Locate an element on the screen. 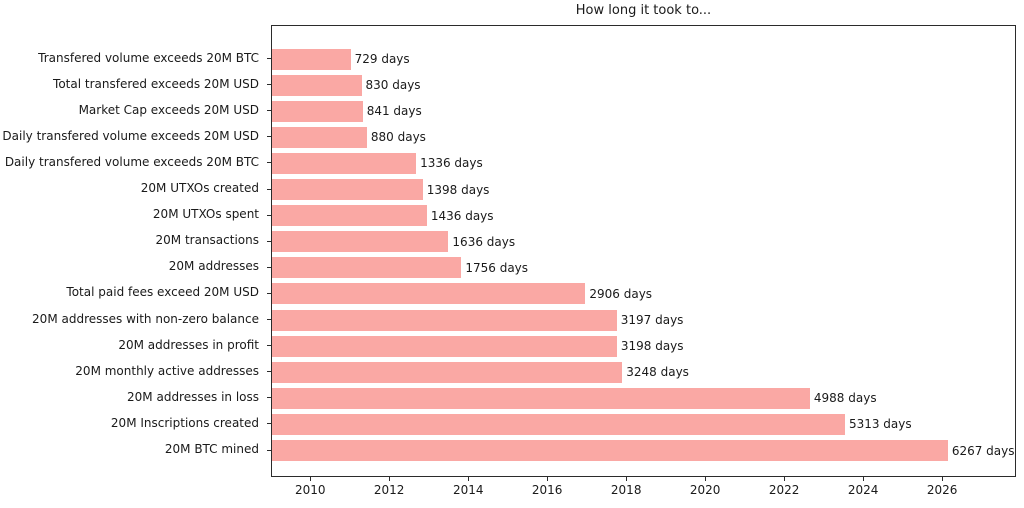  category-label: 20M addresses is located at coordinates (213, 266).